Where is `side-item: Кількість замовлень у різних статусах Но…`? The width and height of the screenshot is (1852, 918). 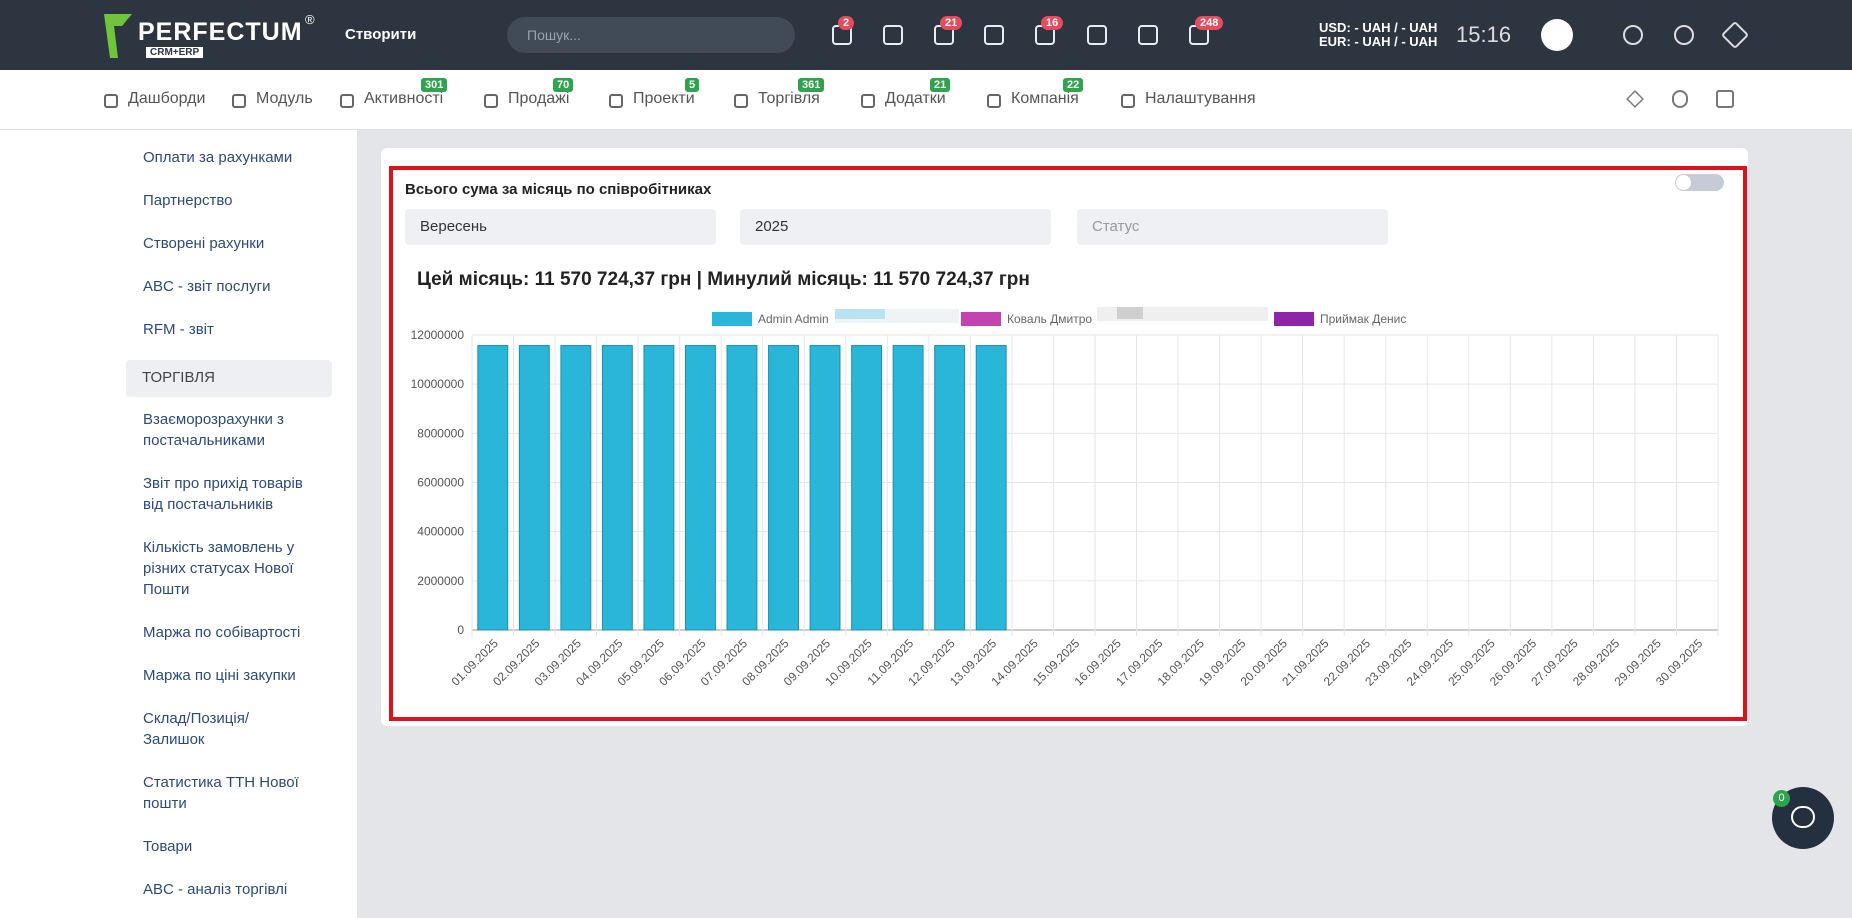
side-item: Кількість замовлень у різних статусах Но… is located at coordinates (219, 568).